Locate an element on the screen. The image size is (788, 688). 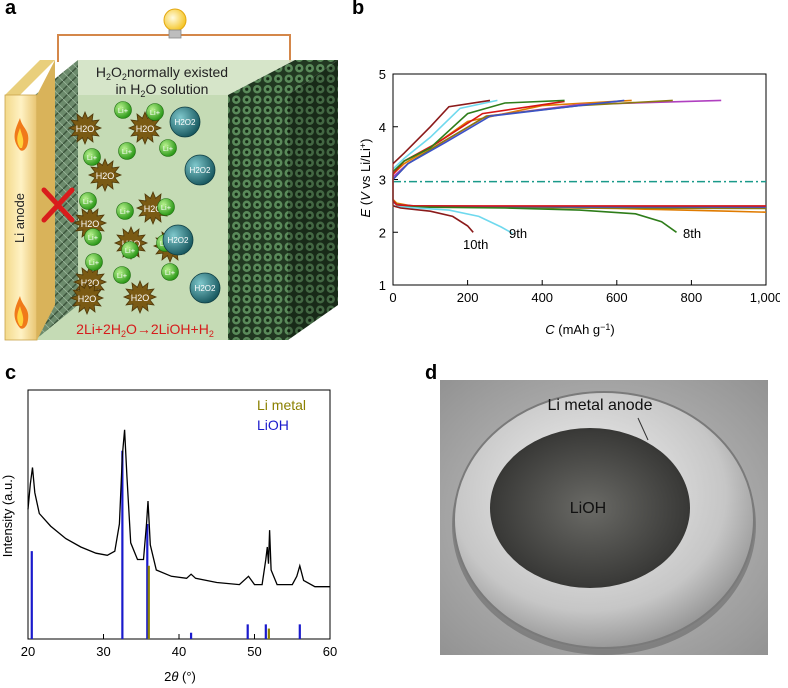
x-axis-label: C (mAh g−1) is located at coordinates (580, 329).